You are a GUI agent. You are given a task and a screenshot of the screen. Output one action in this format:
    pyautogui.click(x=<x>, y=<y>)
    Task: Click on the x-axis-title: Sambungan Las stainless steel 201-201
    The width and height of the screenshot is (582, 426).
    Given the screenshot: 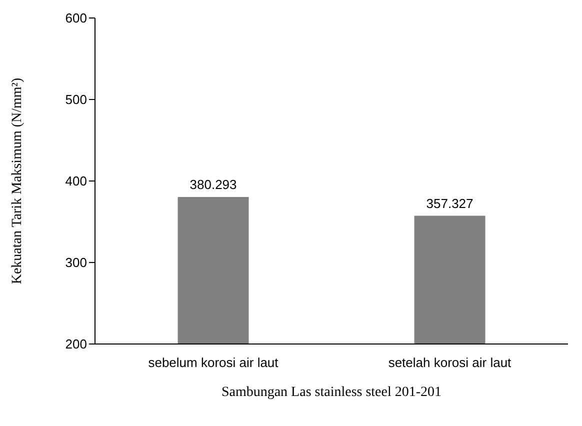 What is the action you would take?
    pyautogui.click(x=331, y=392)
    